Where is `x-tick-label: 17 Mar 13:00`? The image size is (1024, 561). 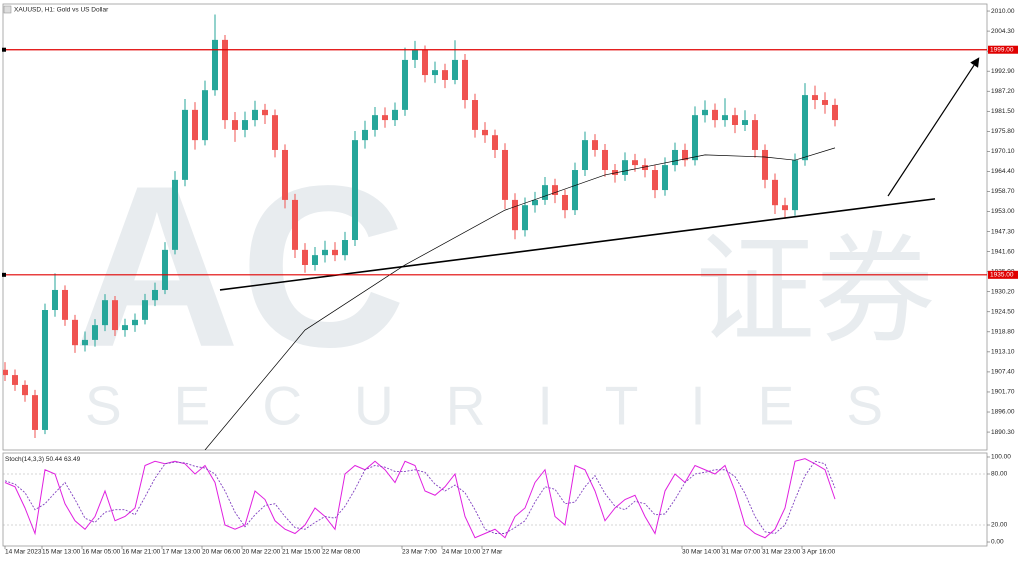 x-tick-label: 17 Mar 13:00 is located at coordinates (181, 552).